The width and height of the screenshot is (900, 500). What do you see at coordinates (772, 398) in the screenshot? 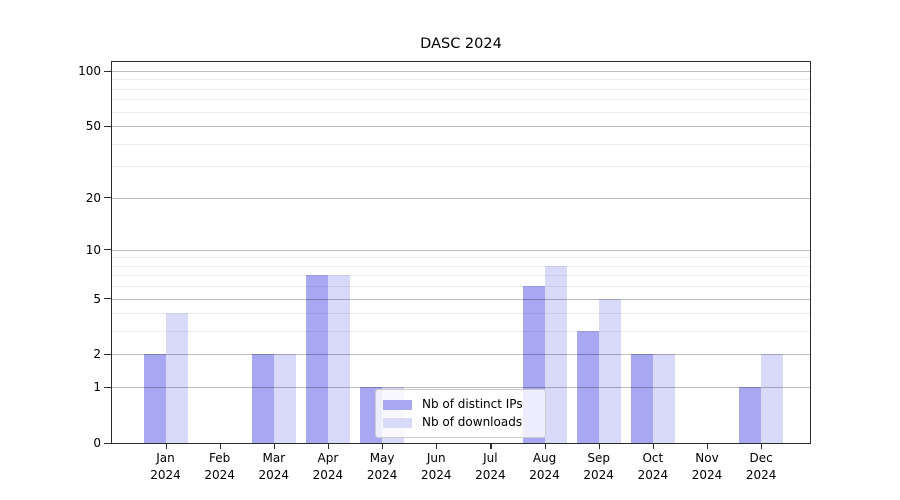
I see `bar-downloads-dec` at bounding box center [772, 398].